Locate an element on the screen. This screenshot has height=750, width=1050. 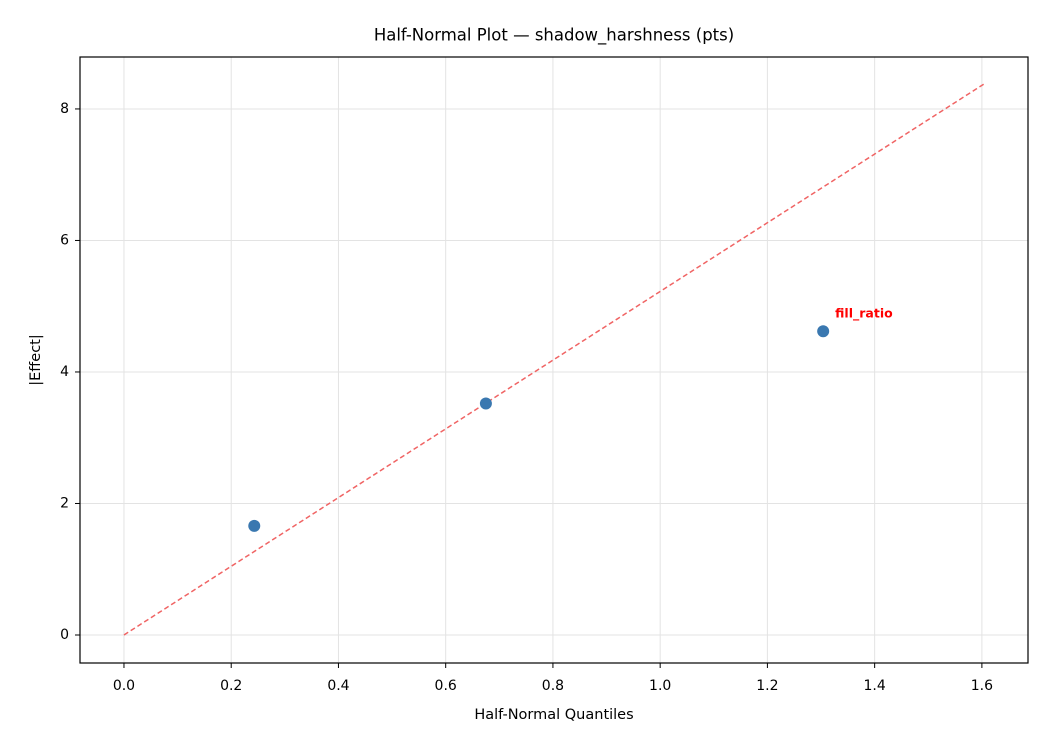
x-tick-label: 0.8 is located at coordinates (553, 686).